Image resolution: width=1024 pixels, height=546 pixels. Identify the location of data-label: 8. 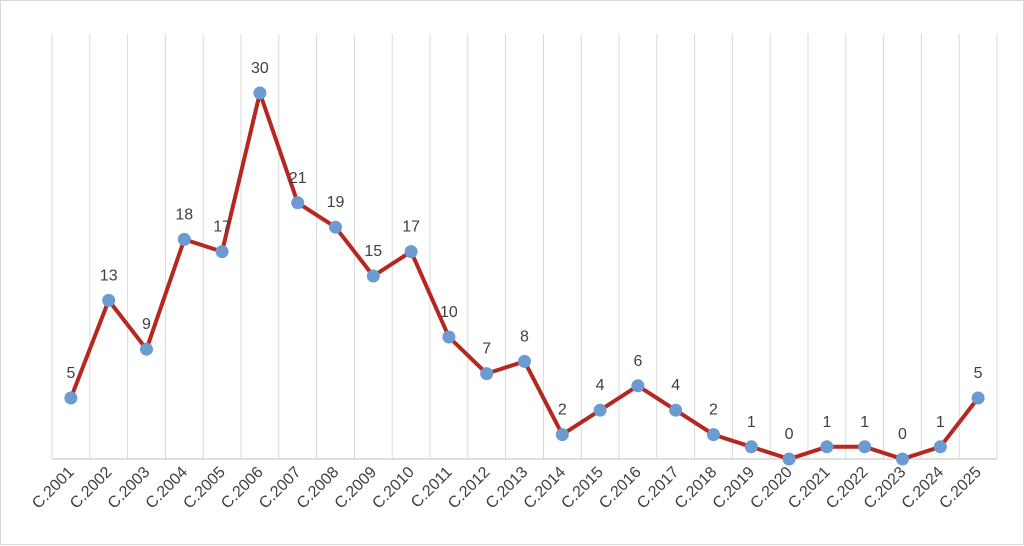
(524, 336).